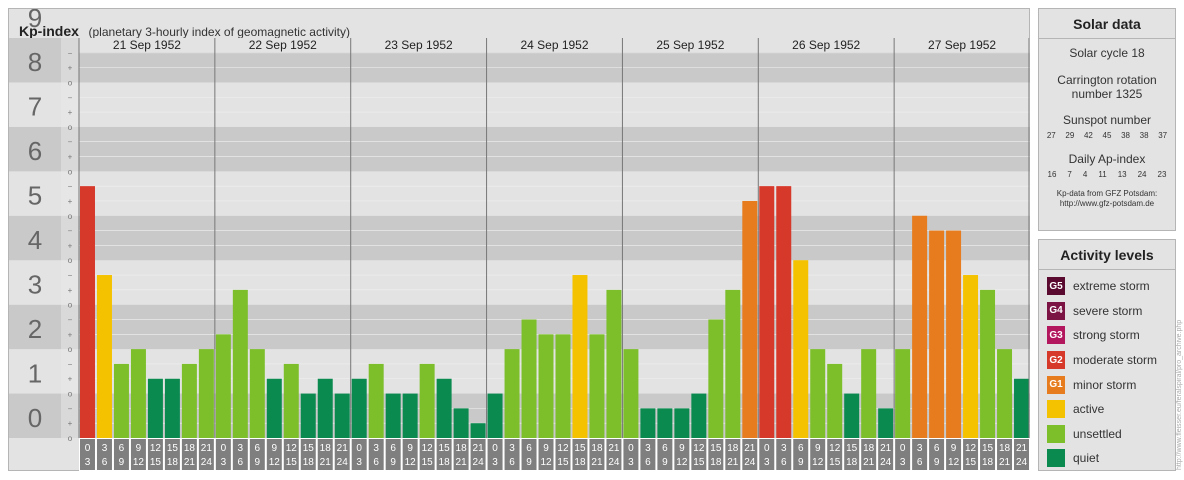  I want to click on y-tick-9: 9, so click(35, 21).